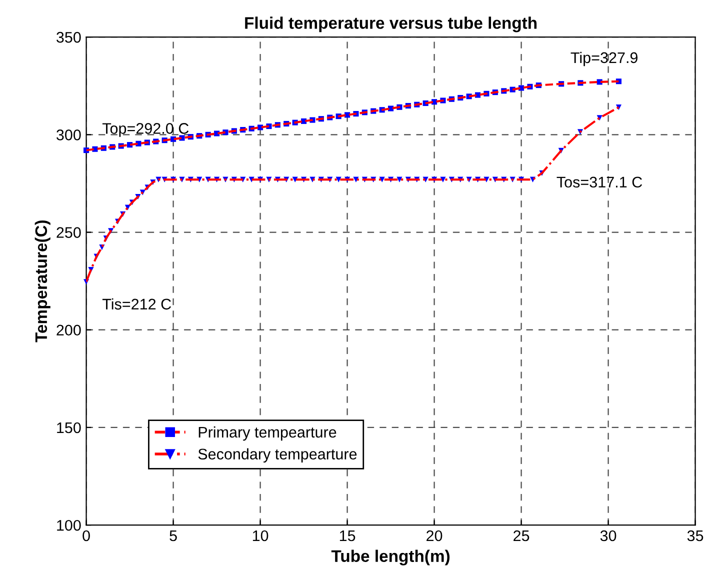 This screenshot has height=588, width=725. Describe the element at coordinates (267, 433) in the screenshot. I see `legend-label: Primary tempearture` at that location.